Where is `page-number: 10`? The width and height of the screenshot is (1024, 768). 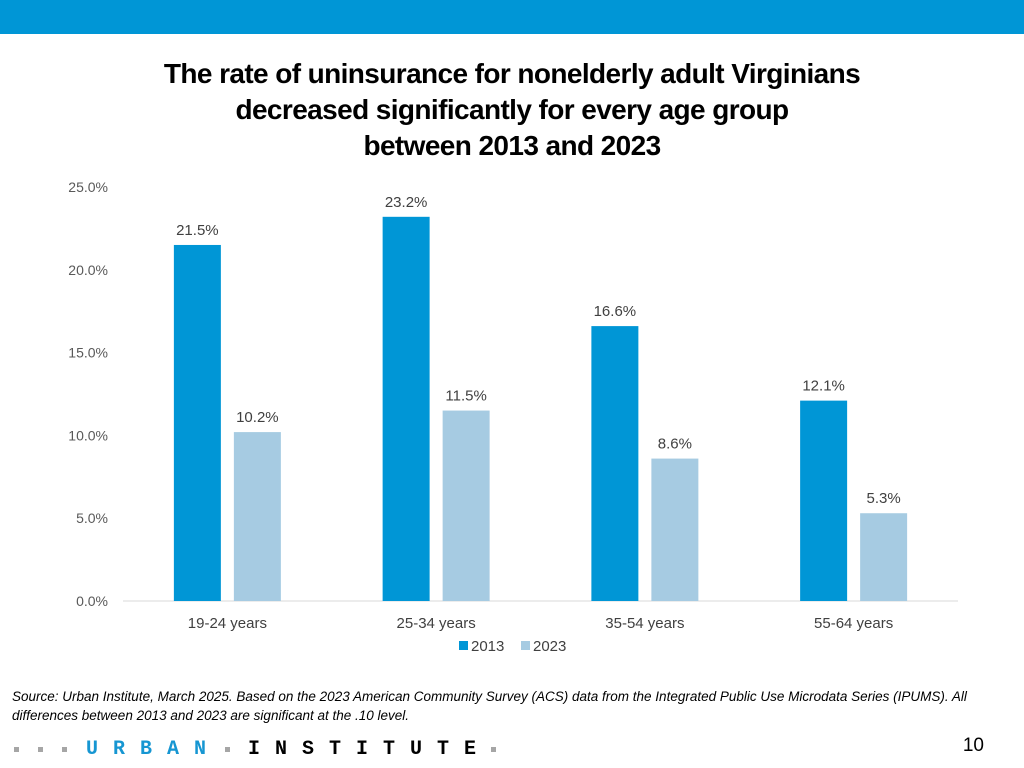
page-number: 10 is located at coordinates (973, 745).